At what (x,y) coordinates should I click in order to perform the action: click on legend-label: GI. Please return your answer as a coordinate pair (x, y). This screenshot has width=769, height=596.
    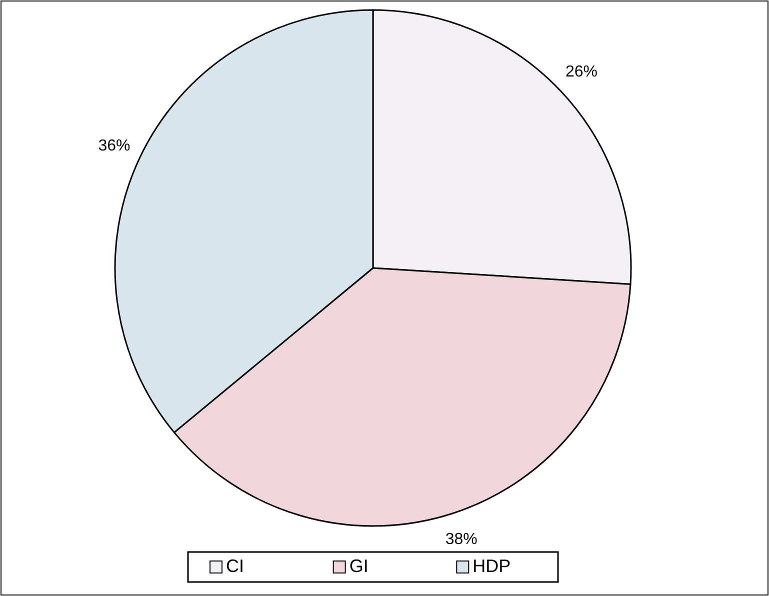
    Looking at the image, I should click on (358, 566).